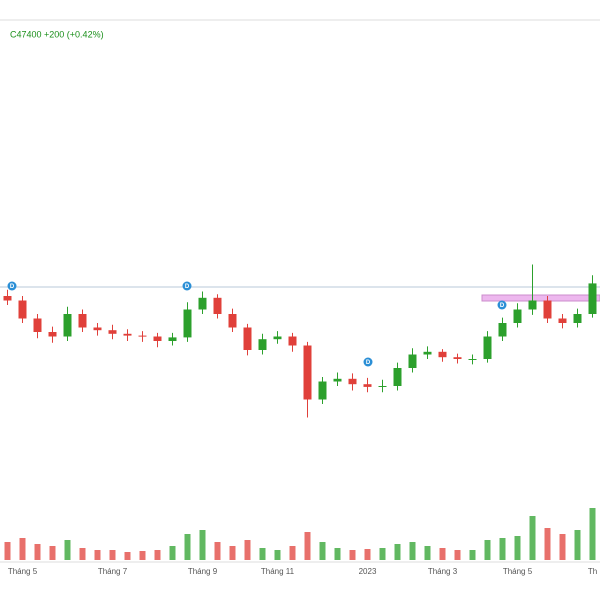 The image size is (600, 605). I want to click on x-tick-label: Tháng 3, so click(443, 571).